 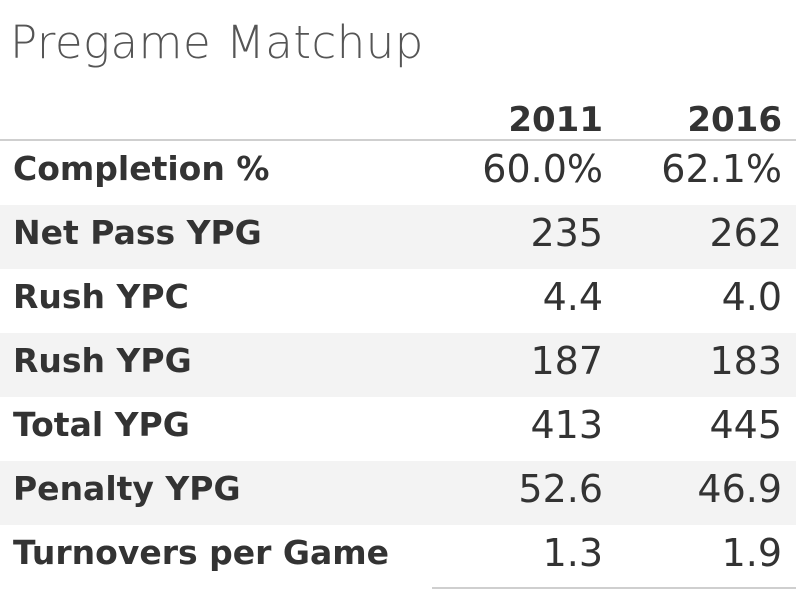 I want to click on table-row: Penalty YPG 52.6 46.9, so click(x=398, y=493).